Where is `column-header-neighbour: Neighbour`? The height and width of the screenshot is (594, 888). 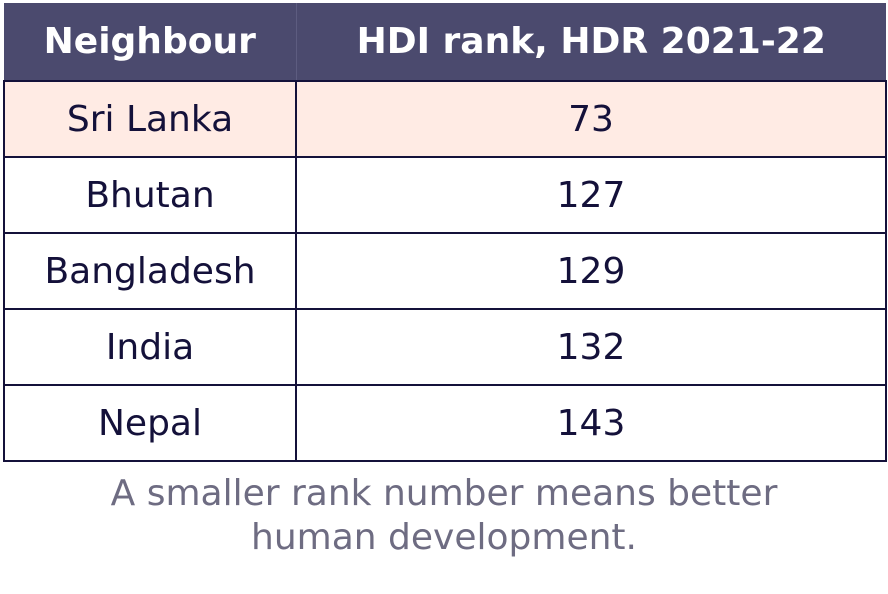 column-header-neighbour: Neighbour is located at coordinates (150, 42).